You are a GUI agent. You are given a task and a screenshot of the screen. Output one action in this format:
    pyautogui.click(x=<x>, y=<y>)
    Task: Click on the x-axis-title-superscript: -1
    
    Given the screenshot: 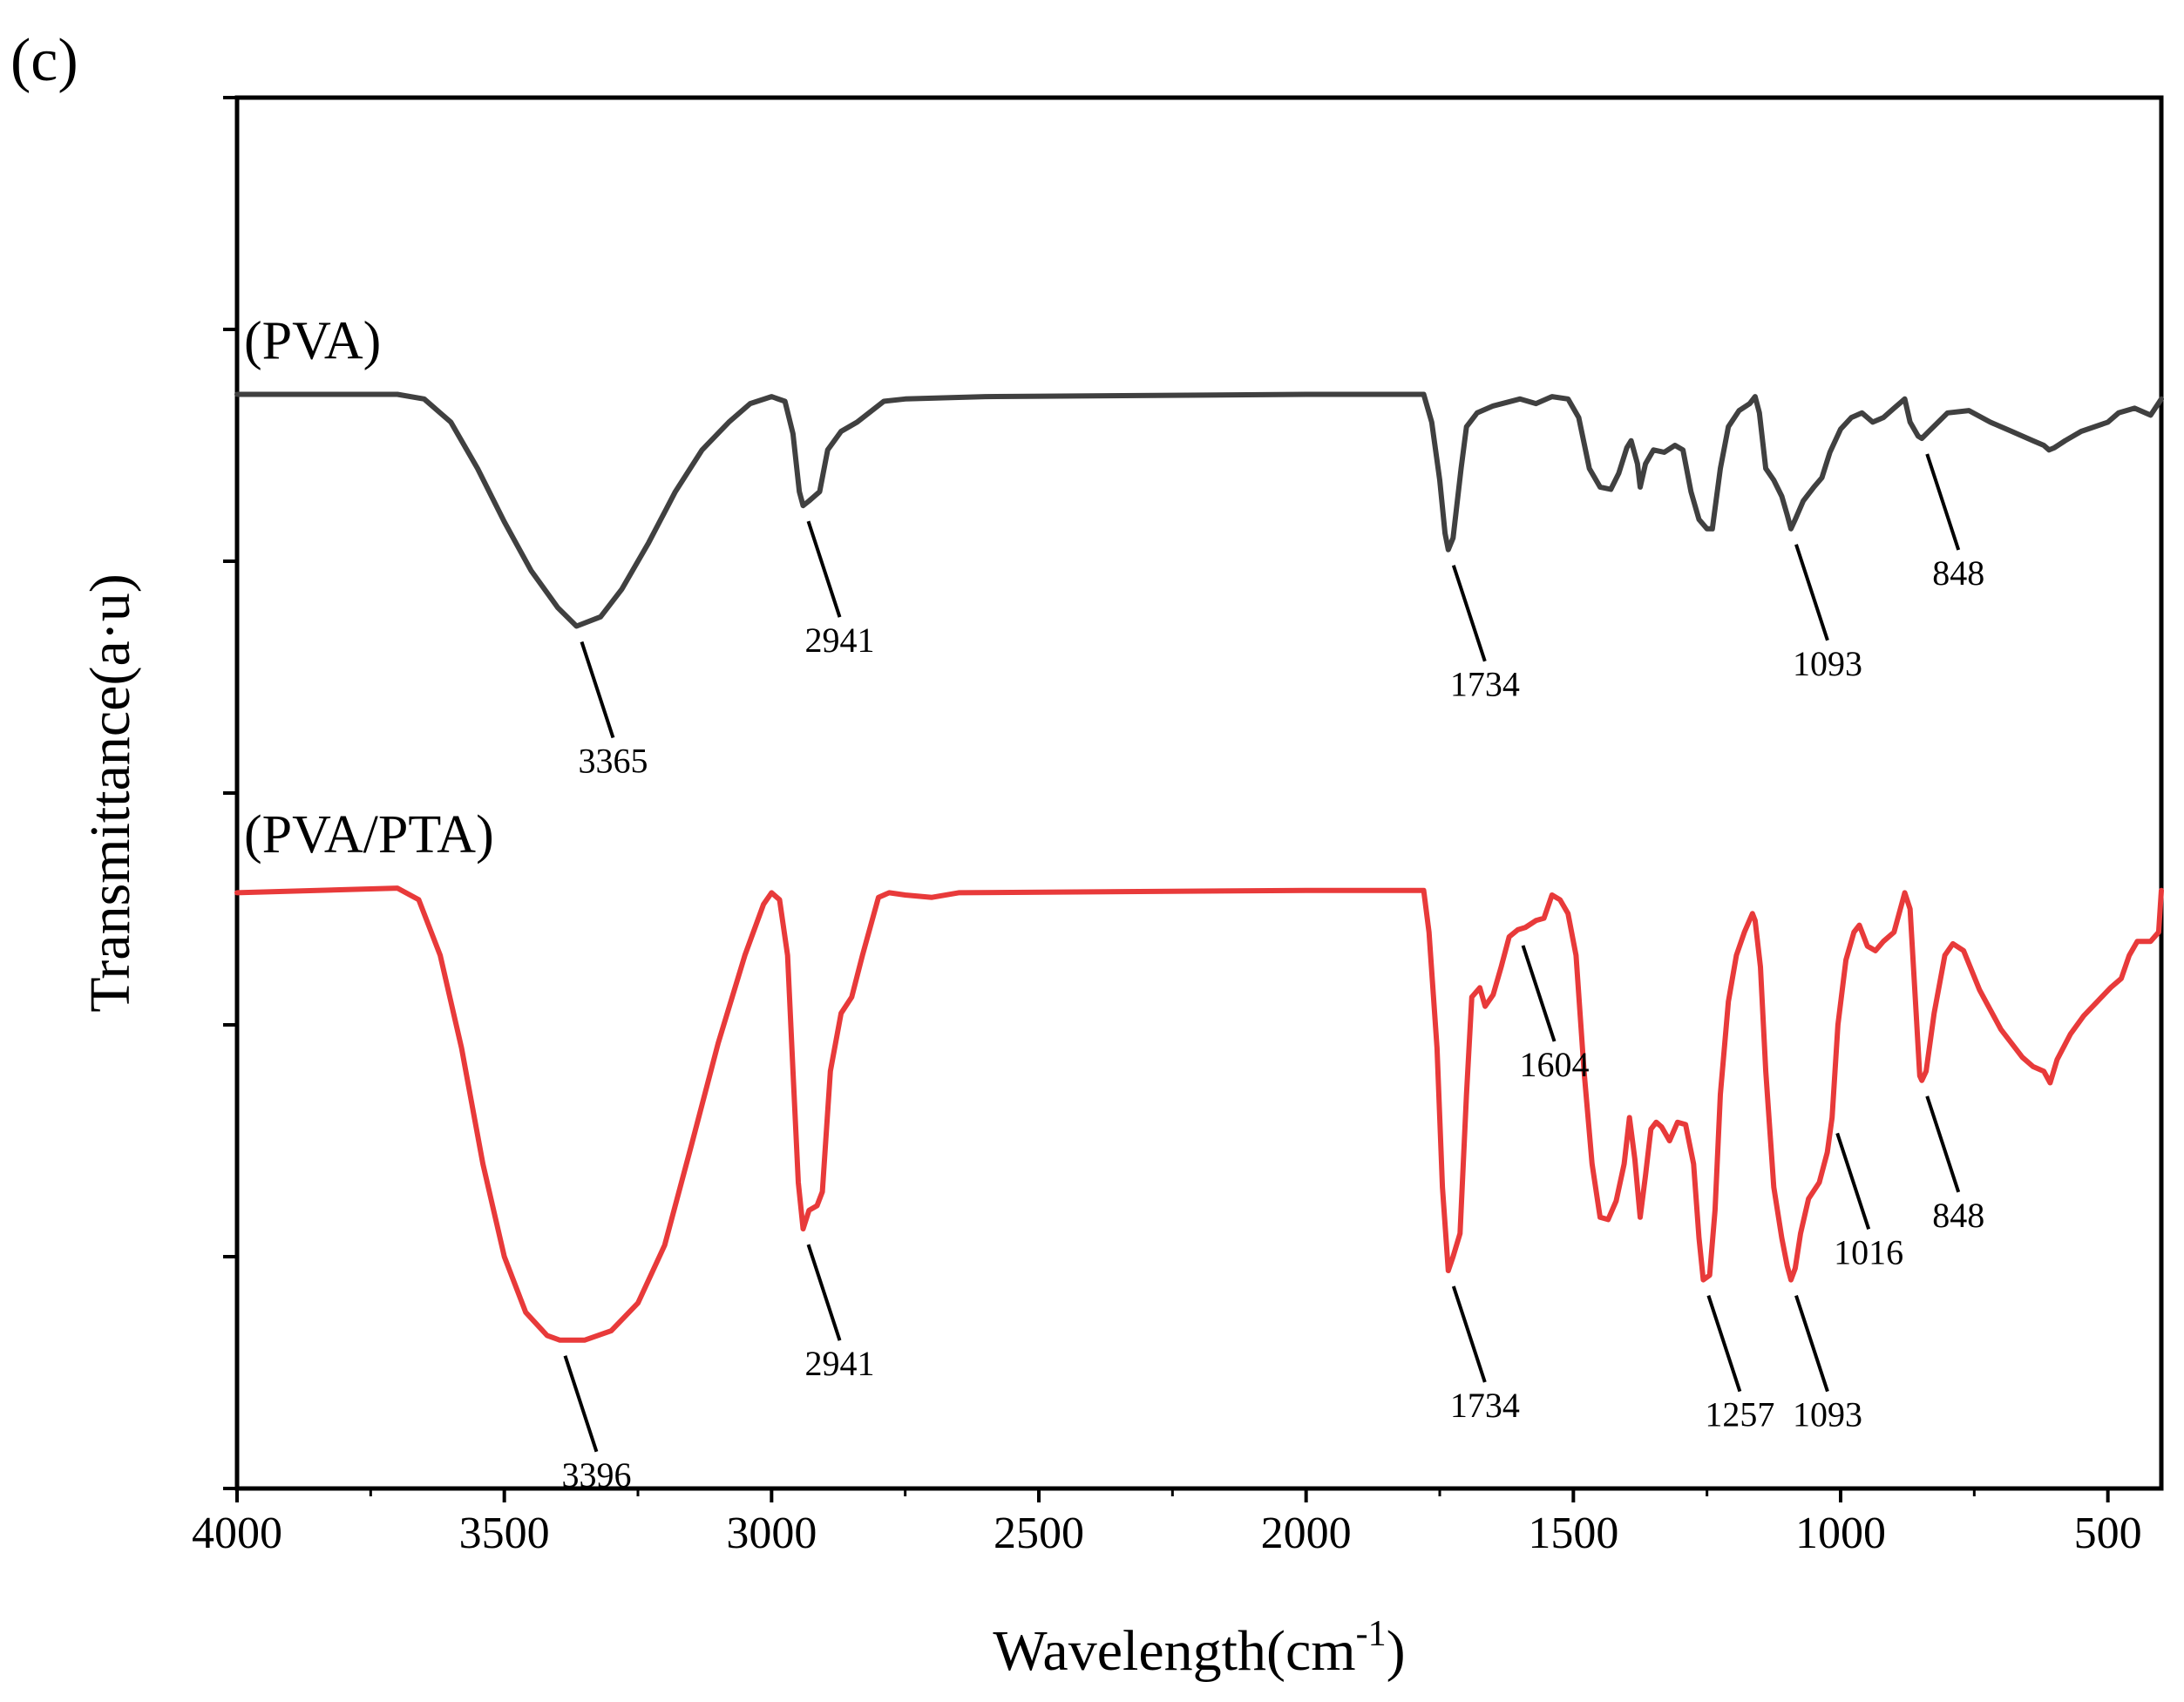 What is the action you would take?
    pyautogui.click(x=1371, y=1634)
    